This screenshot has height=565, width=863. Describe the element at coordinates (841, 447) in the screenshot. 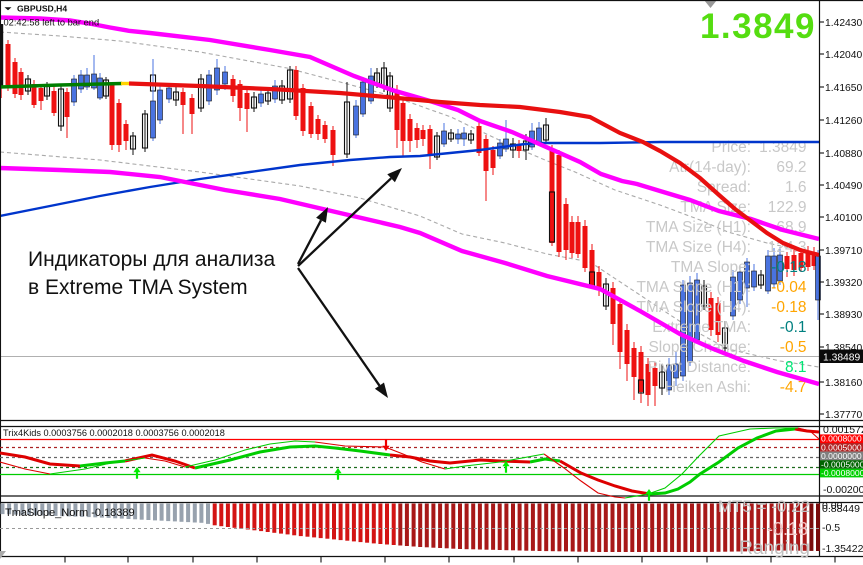

I see `svg-text: 0.0005000` at that location.